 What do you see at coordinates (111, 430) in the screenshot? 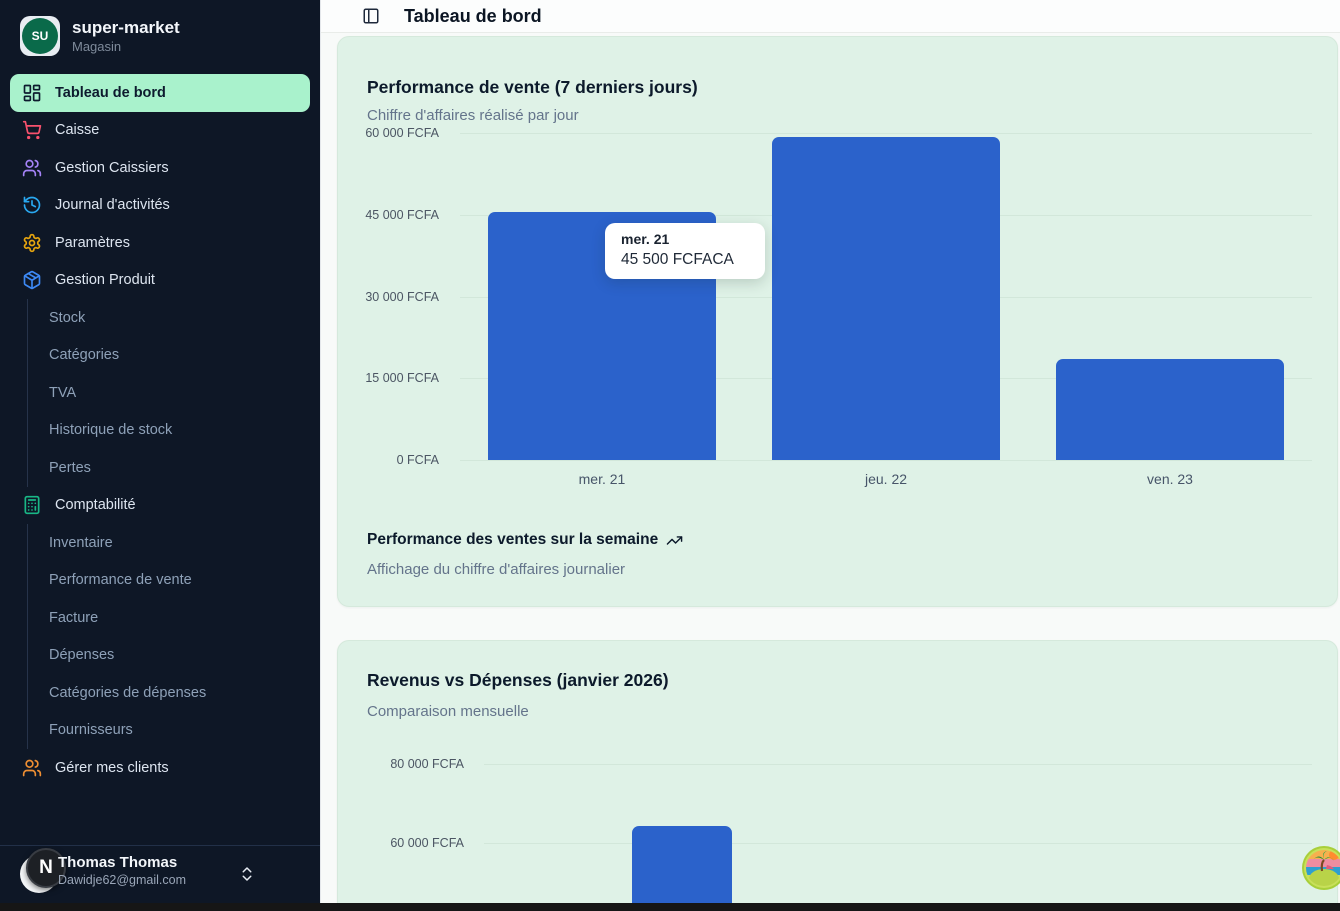
I see `sidebar-item-label: Historique de stock` at bounding box center [111, 430].